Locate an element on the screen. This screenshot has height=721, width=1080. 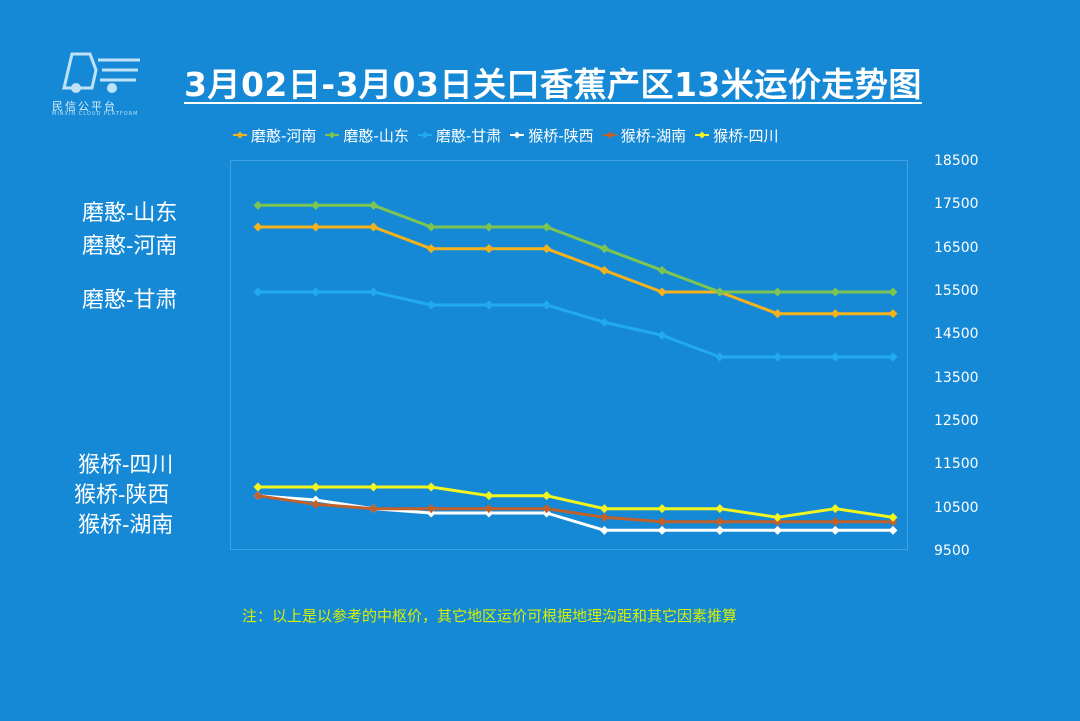
logo-text: 民信公平台 is located at coordinates (84, 106).